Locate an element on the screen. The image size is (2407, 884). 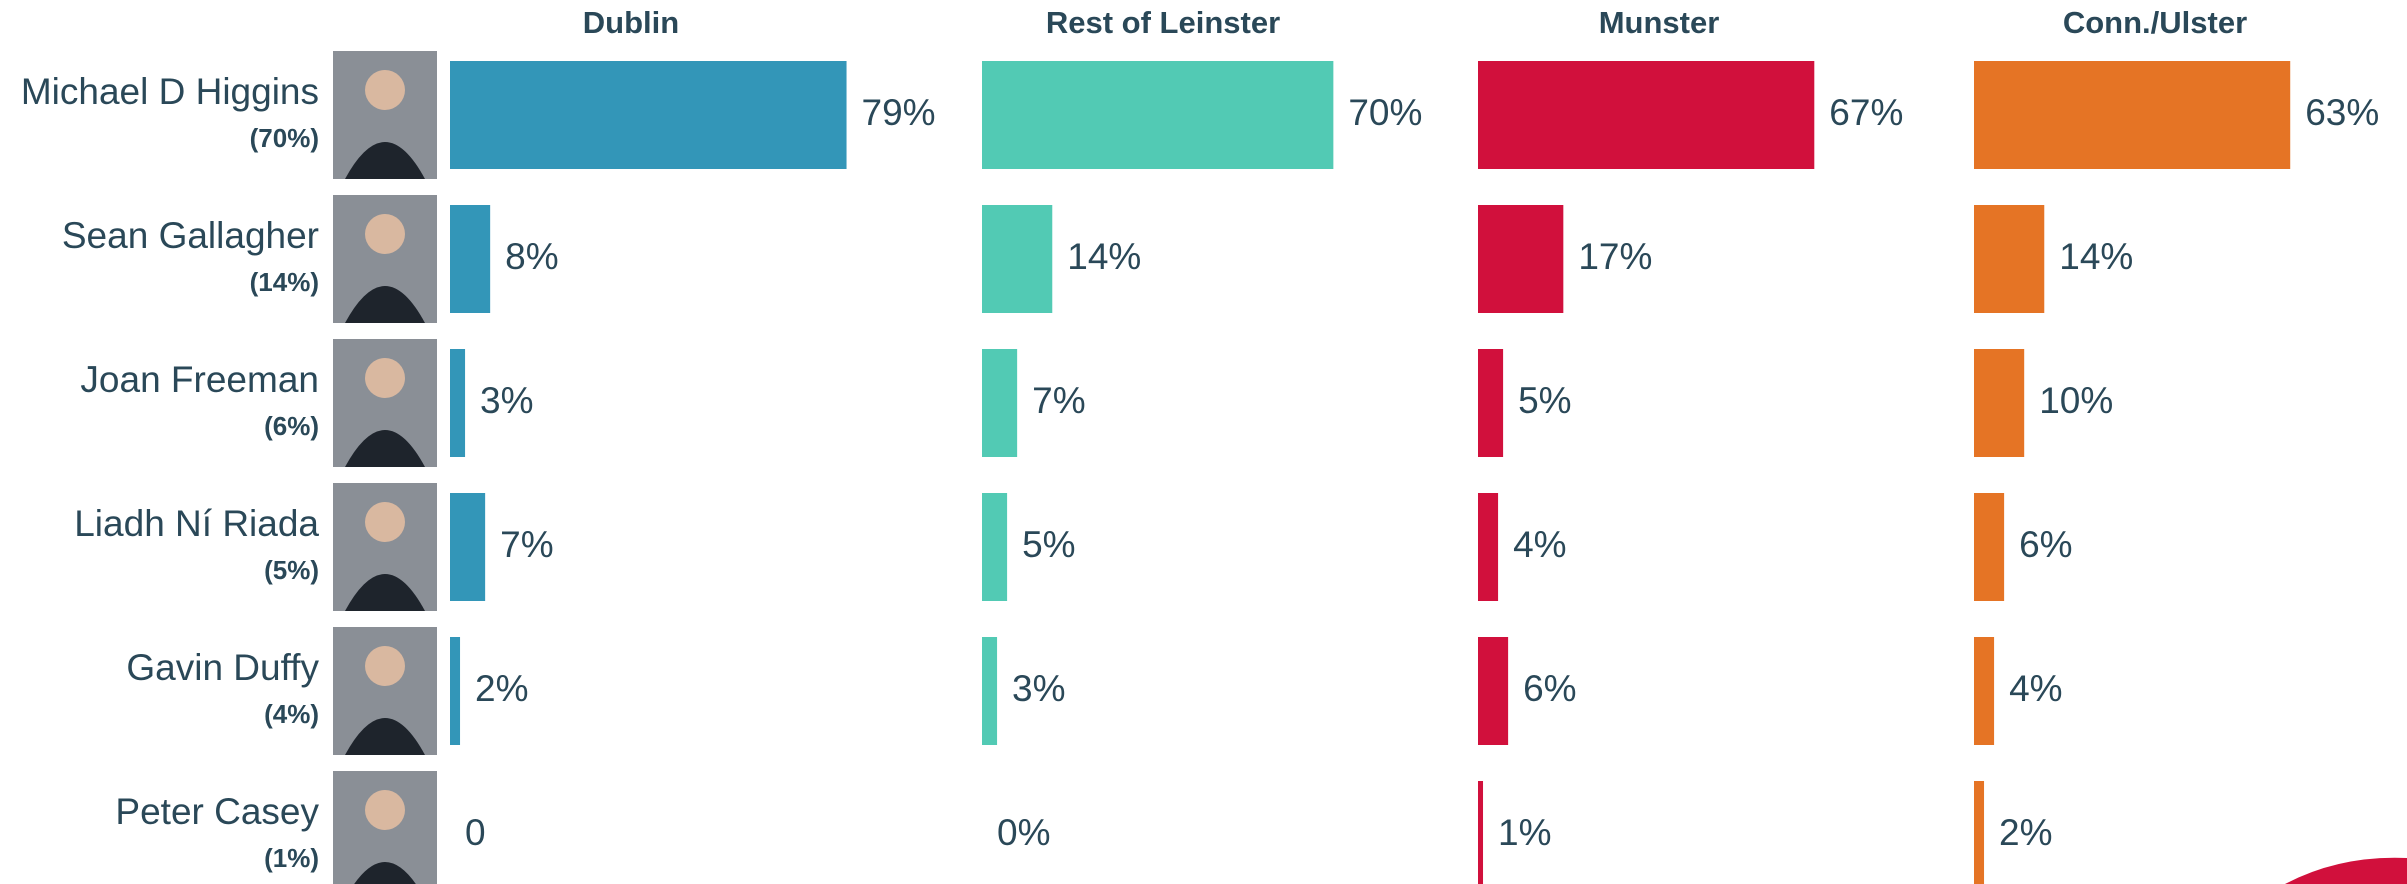
candidate-name: Gavin Duffy is located at coordinates (222, 667).